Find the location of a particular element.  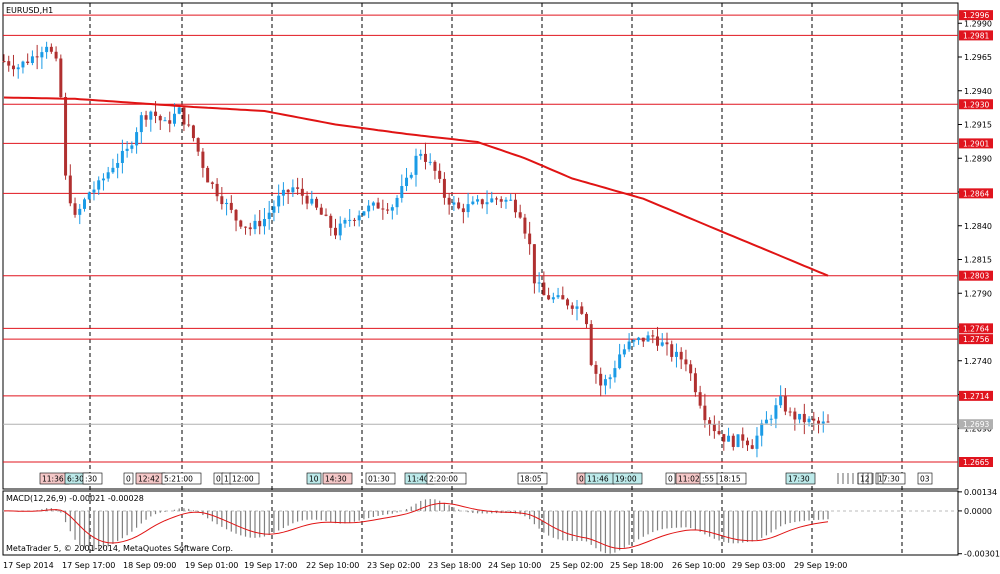

trade-label-text: 11:36 is located at coordinates (53, 479).